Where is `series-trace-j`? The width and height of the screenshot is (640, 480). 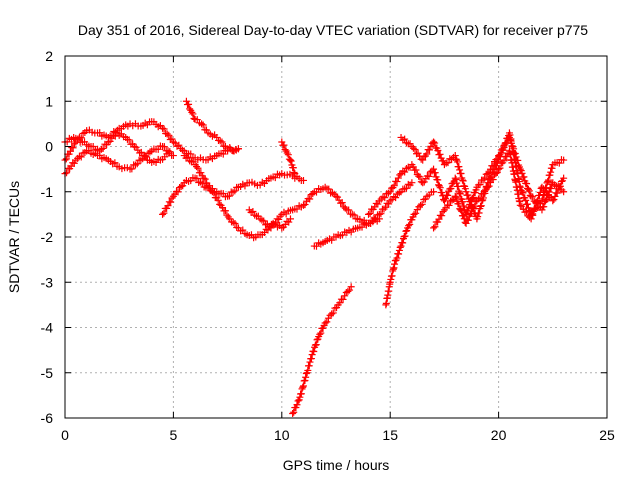 series-trace-j is located at coordinates (410, 248).